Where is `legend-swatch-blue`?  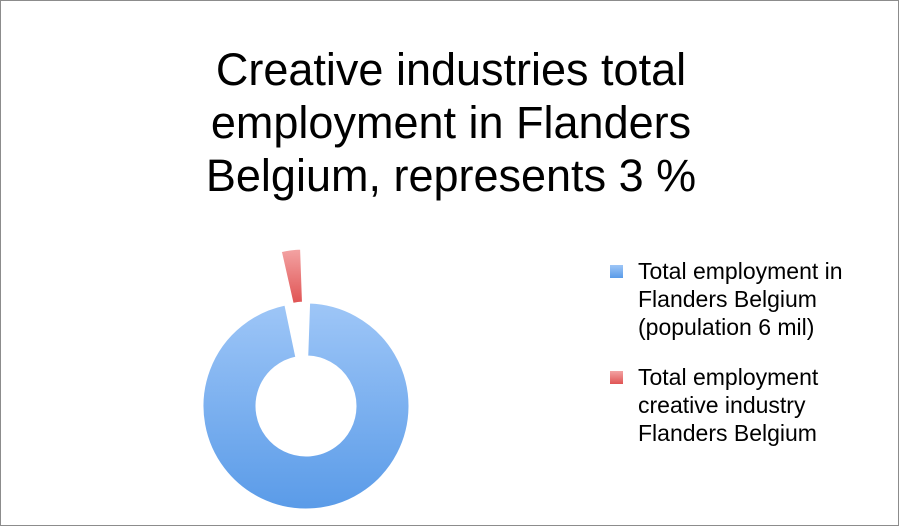 legend-swatch-blue is located at coordinates (616, 271).